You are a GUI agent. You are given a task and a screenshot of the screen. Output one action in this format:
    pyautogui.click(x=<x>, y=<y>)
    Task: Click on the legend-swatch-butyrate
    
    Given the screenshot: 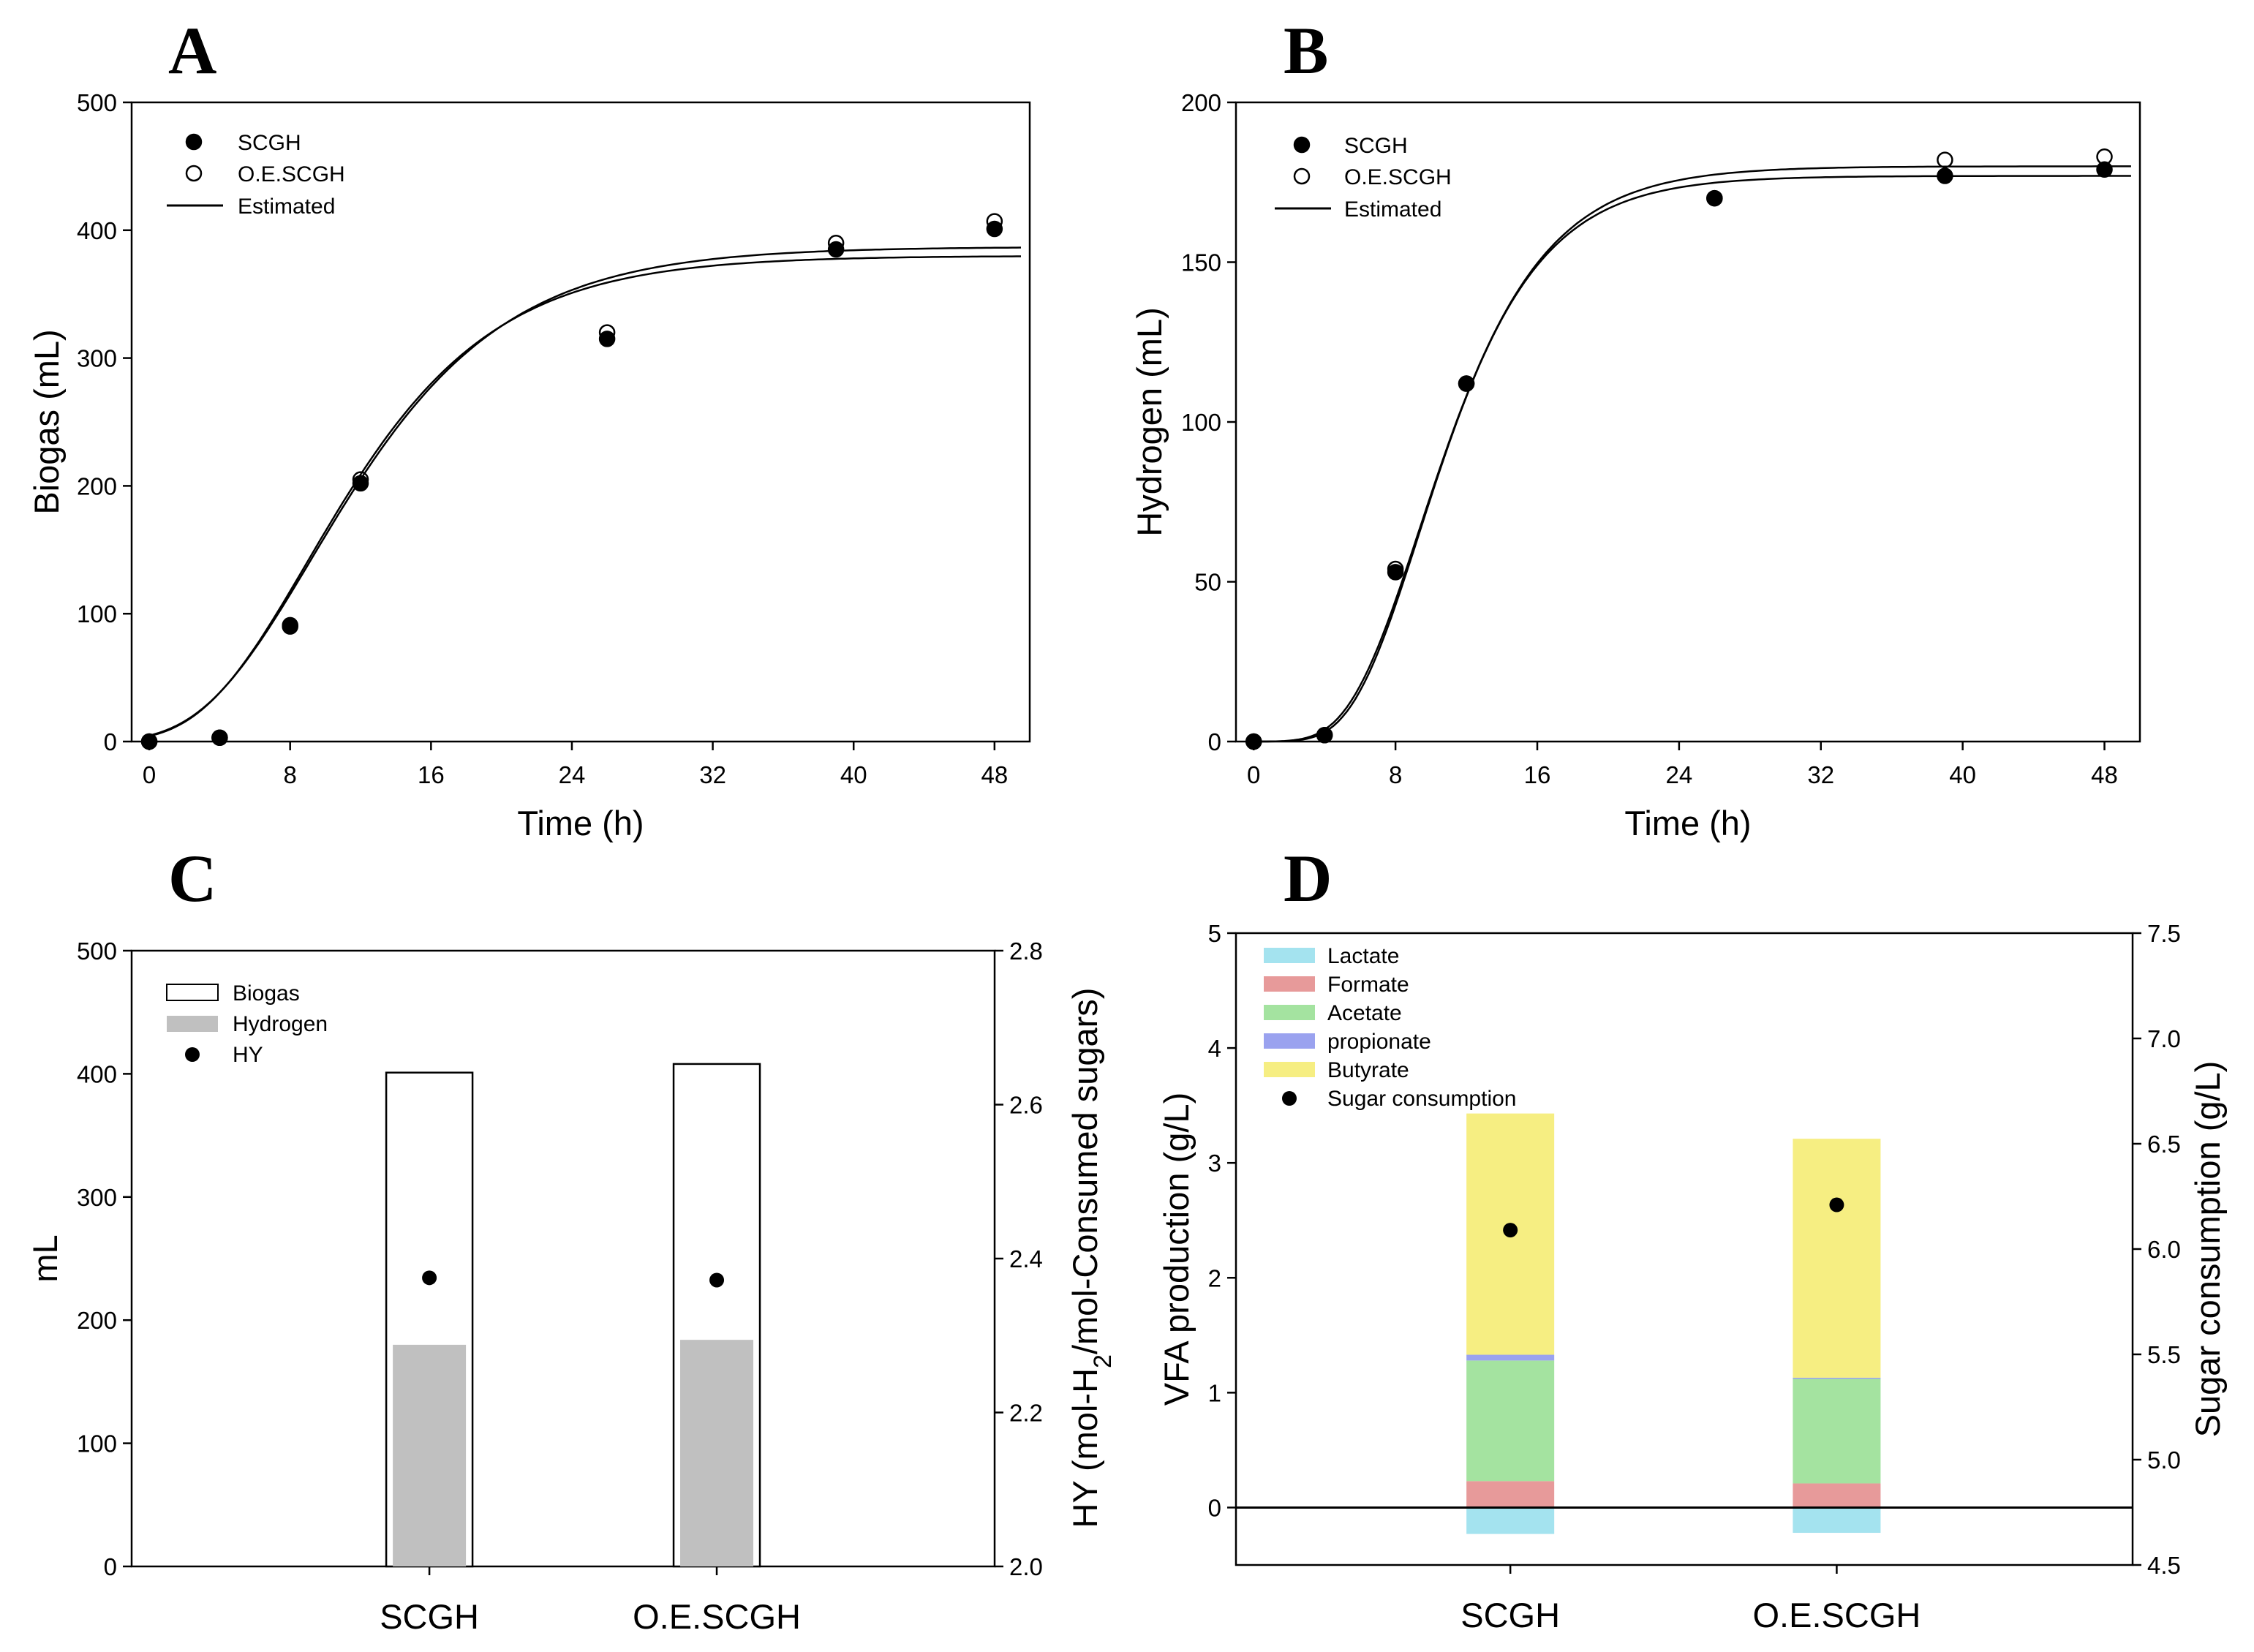 What is the action you would take?
    pyautogui.click(x=1289, y=1069)
    